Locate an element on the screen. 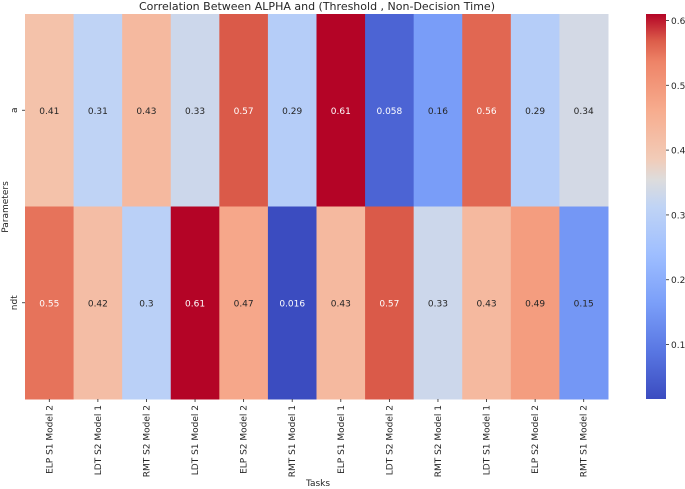  colorbar is located at coordinates (656, 206).